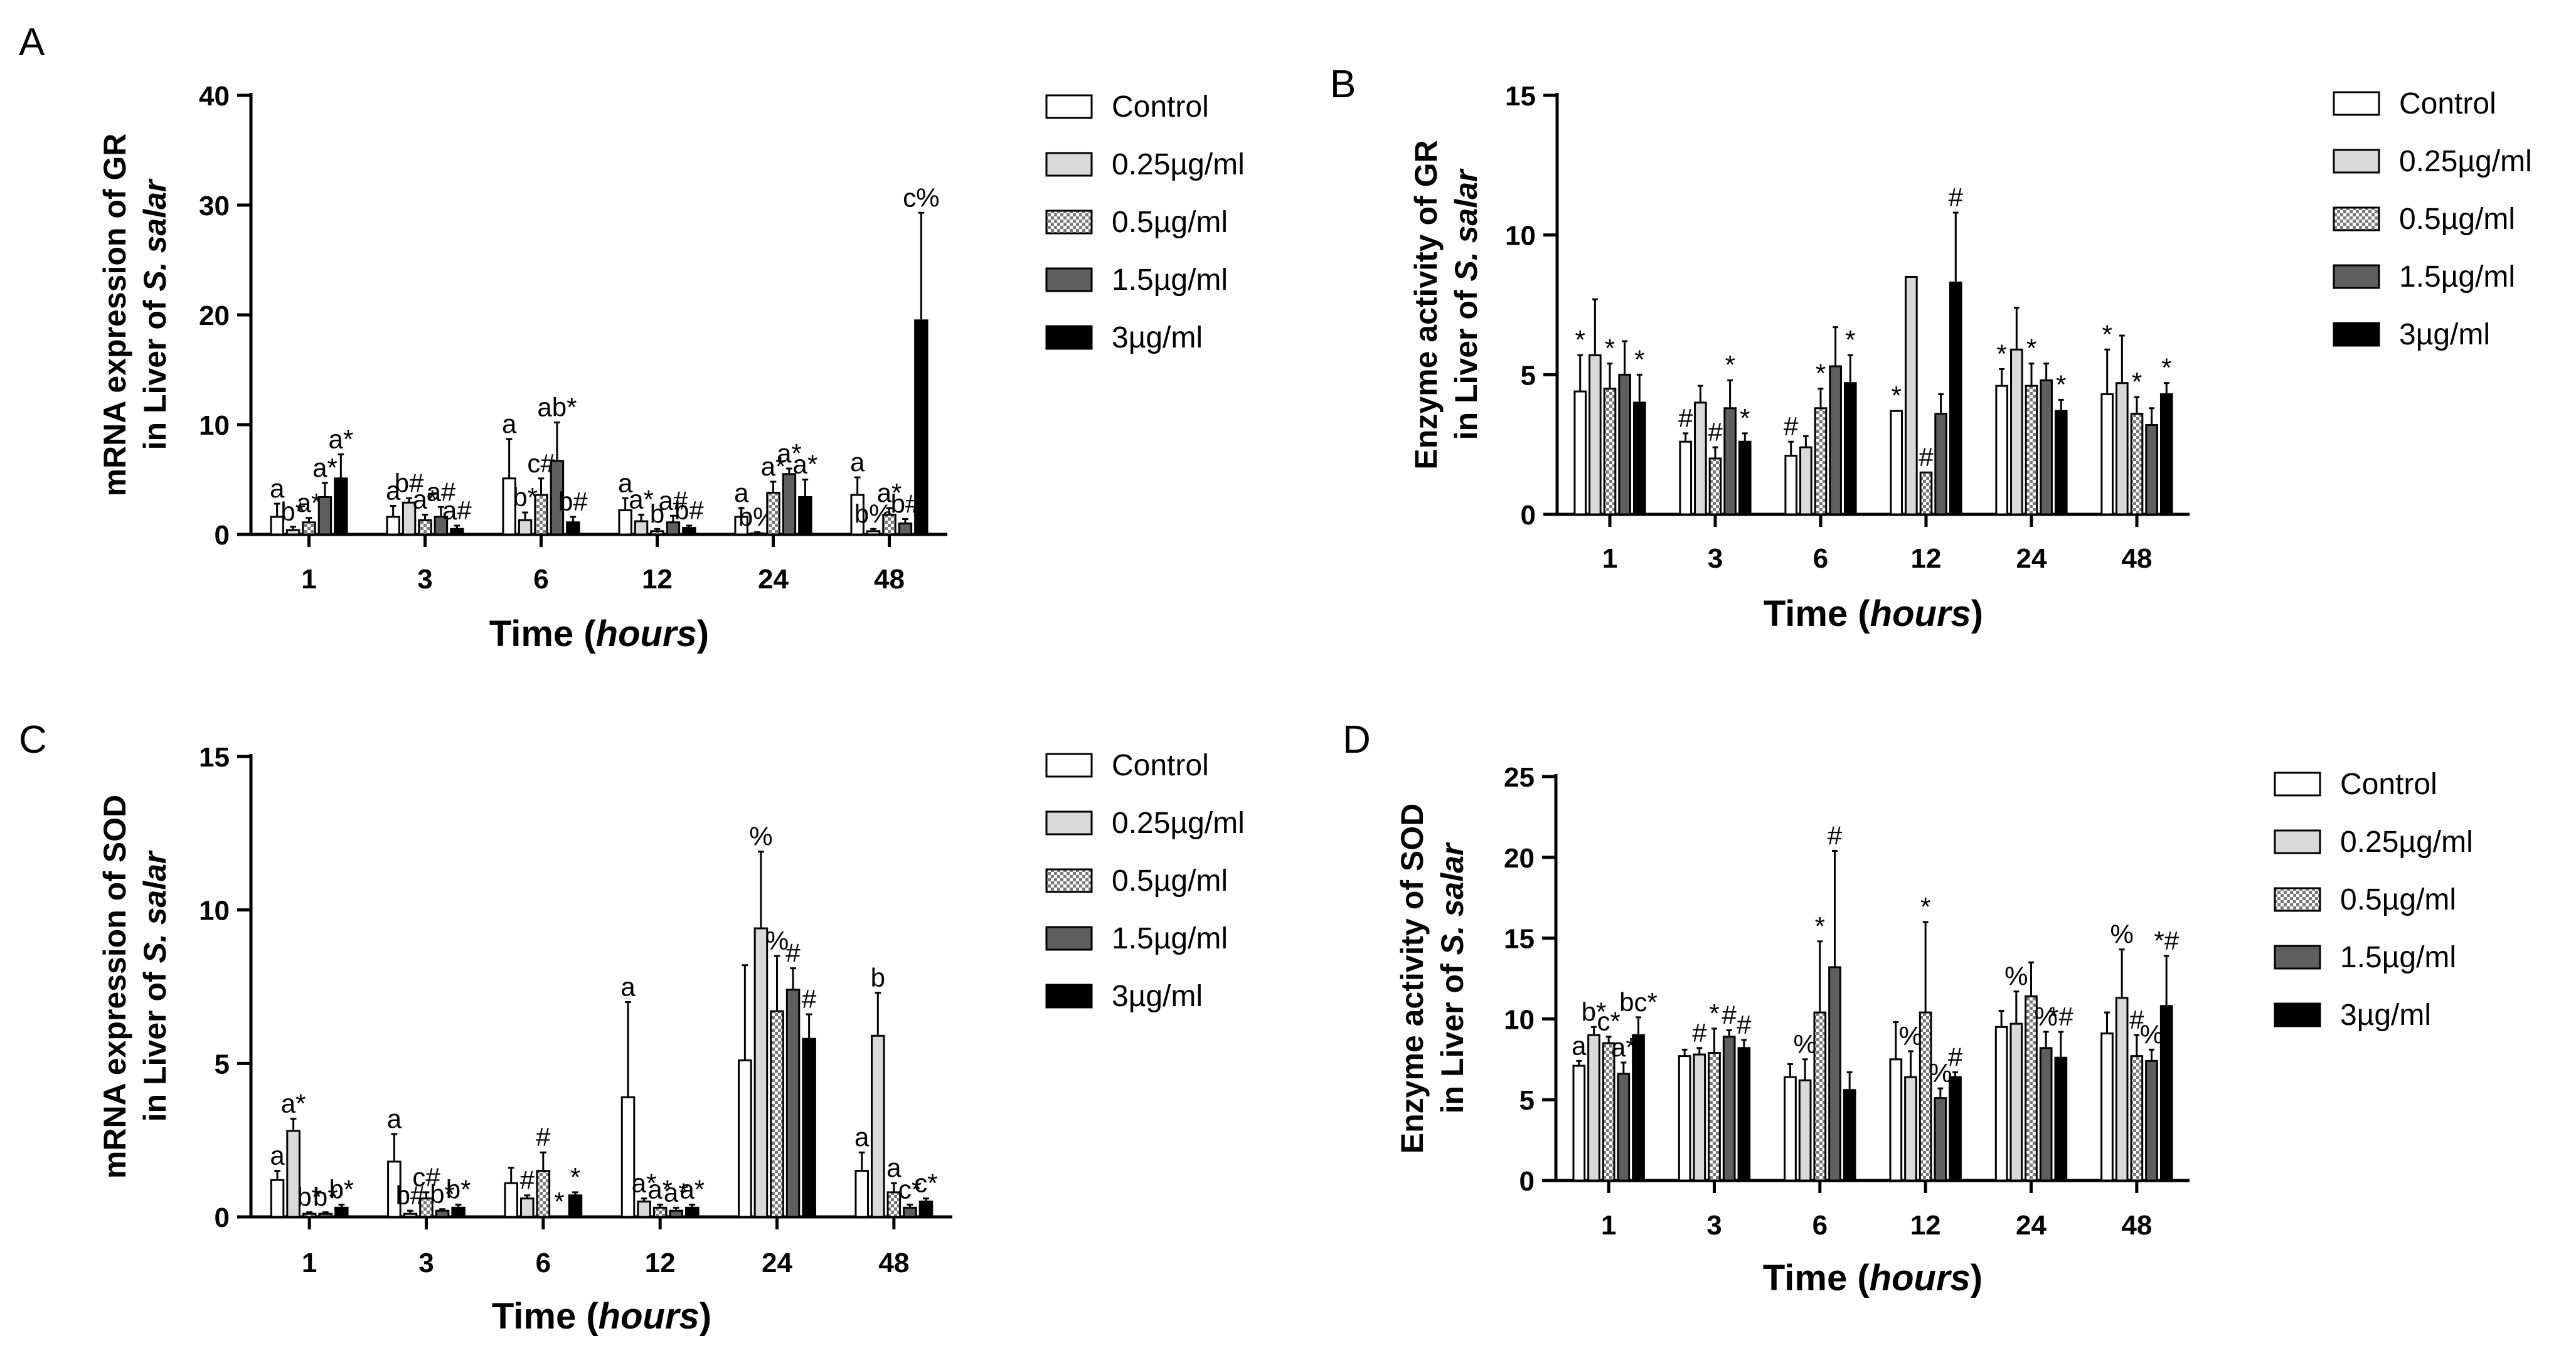 The image size is (2576, 1353). Describe the element at coordinates (1343, 84) in the screenshot. I see `panel-label: B` at that location.